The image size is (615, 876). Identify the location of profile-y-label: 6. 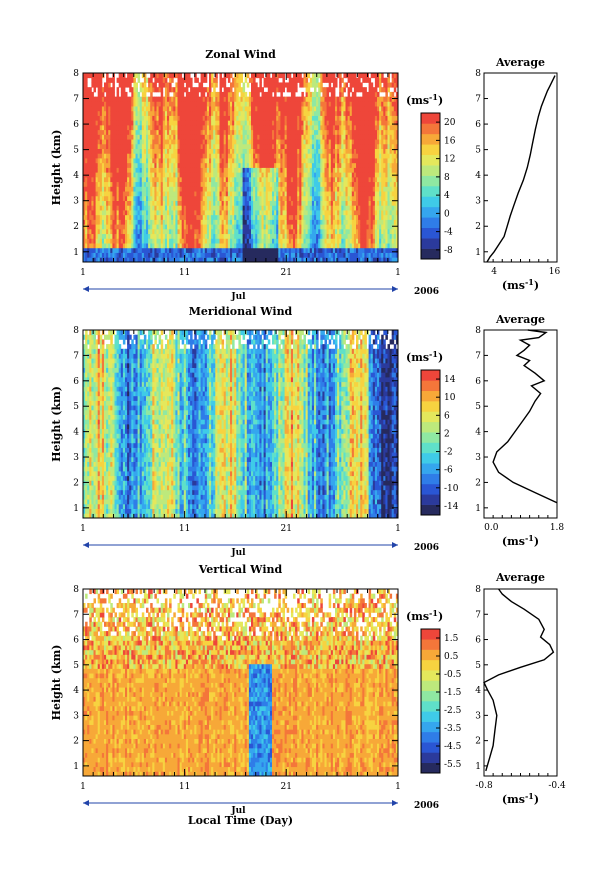
(478, 382).